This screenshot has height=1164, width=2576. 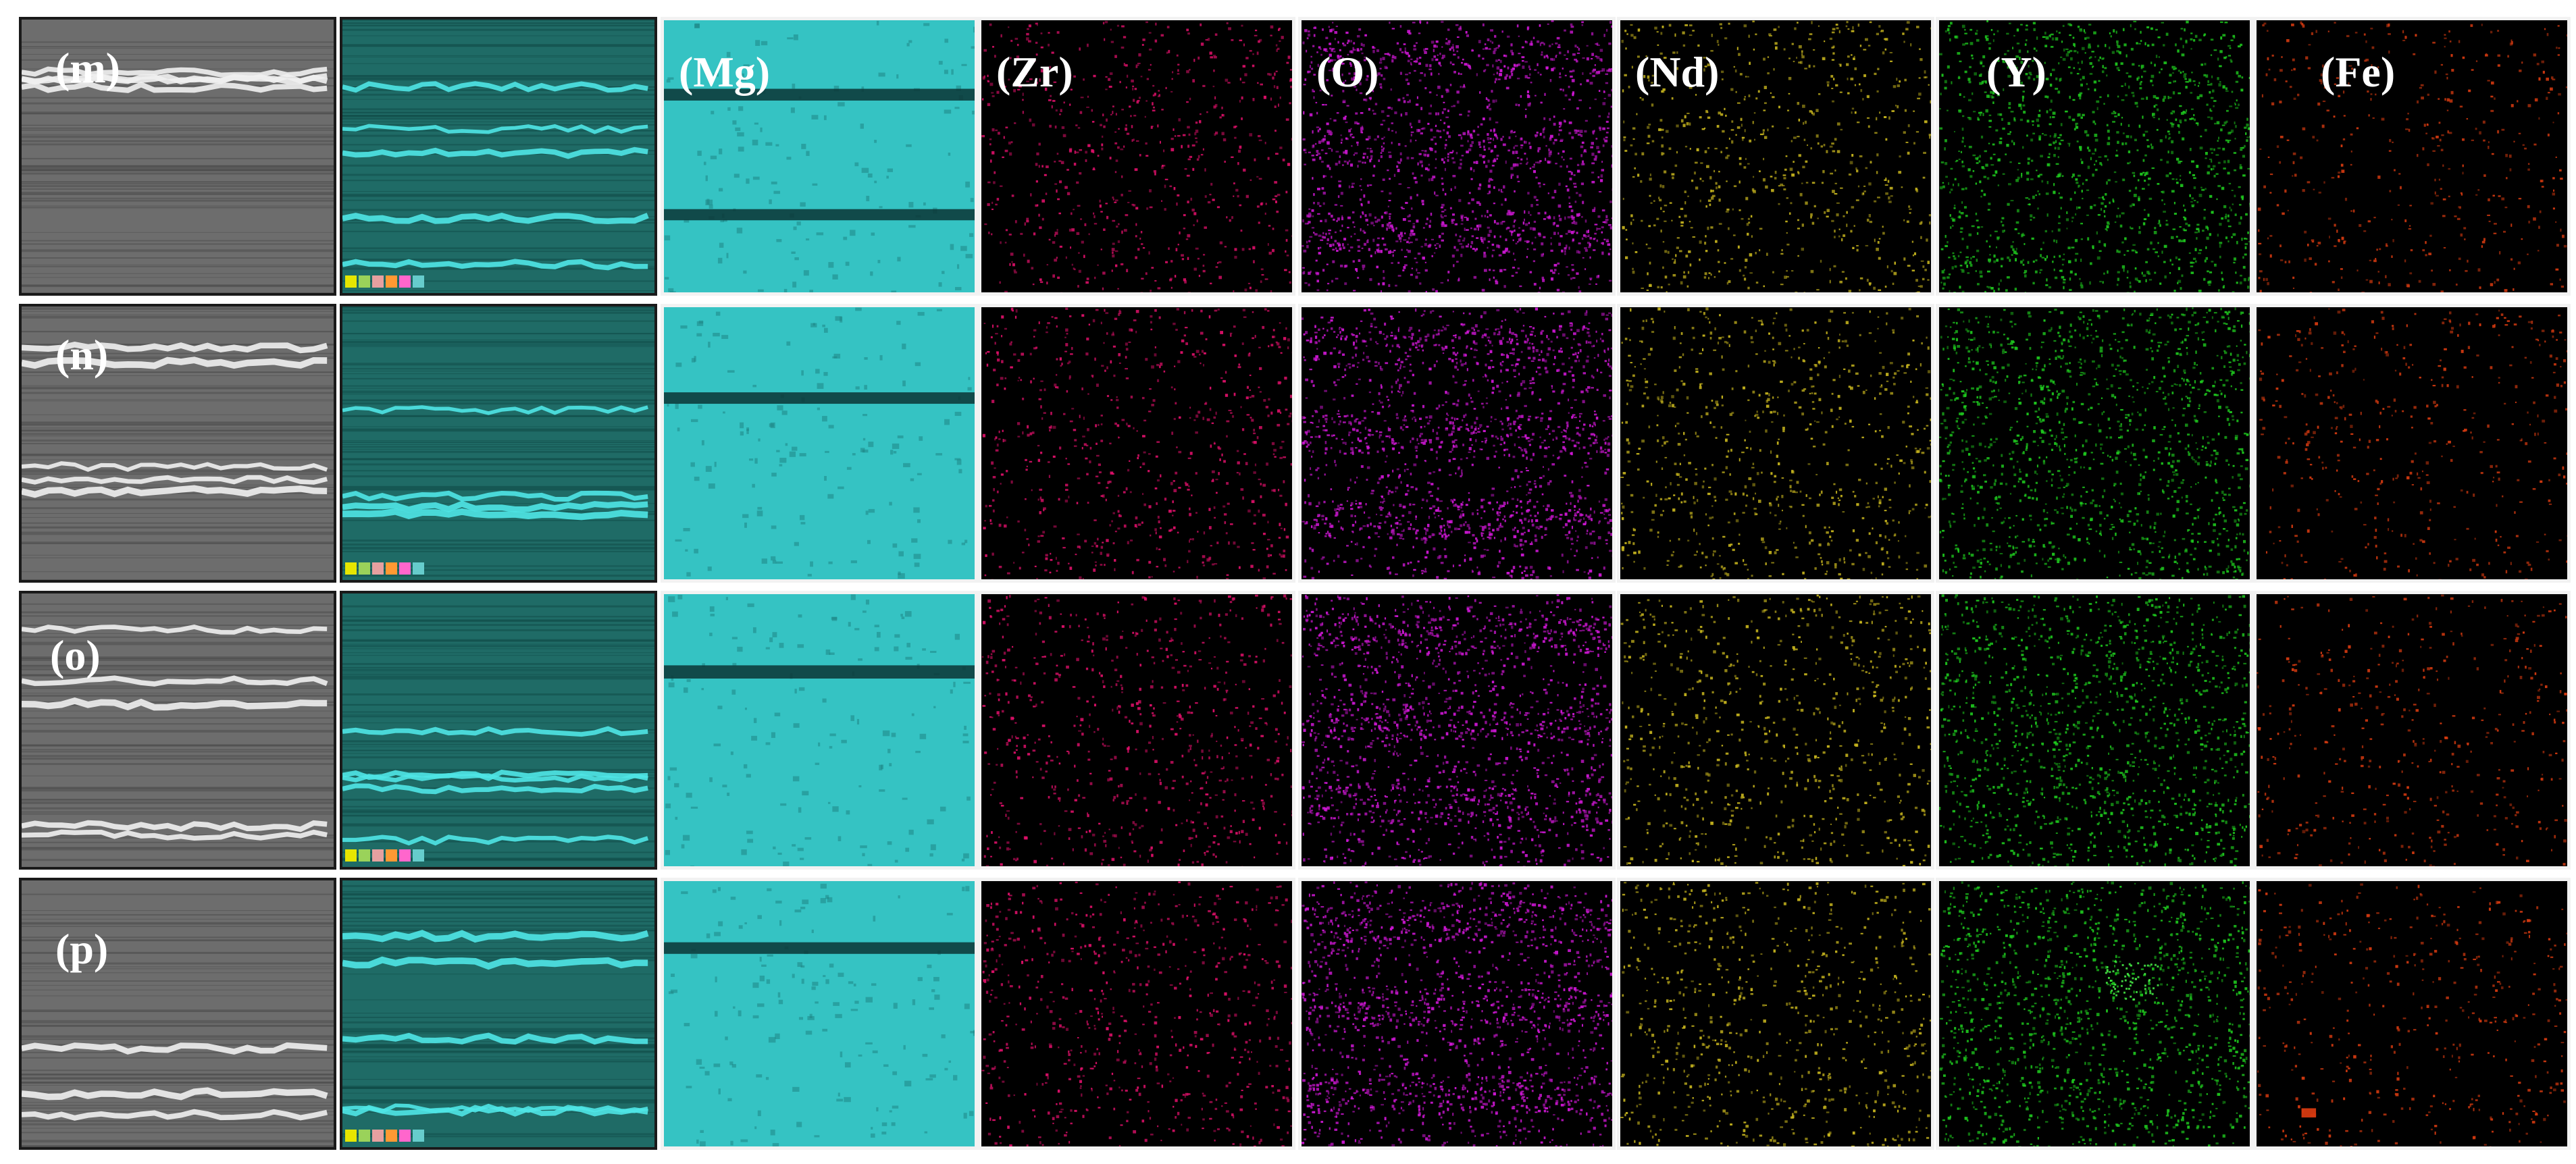 I want to click on element-label: (Zr), so click(x=1034, y=72).